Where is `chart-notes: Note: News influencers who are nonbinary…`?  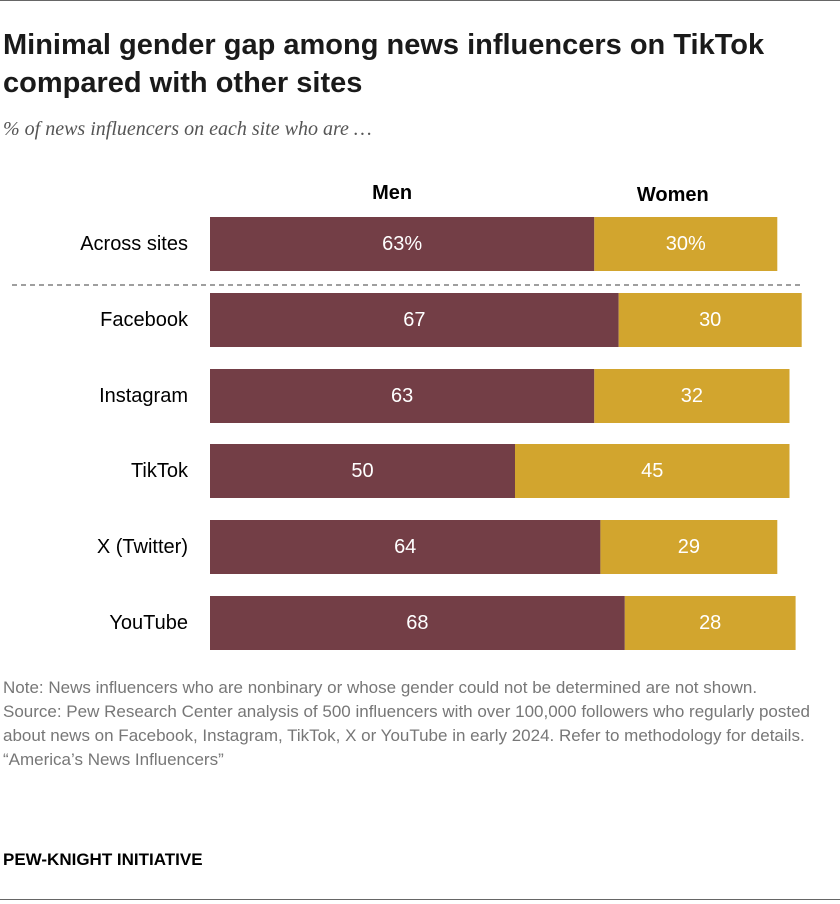
chart-notes: Note: News influencers who are nonbinary… is located at coordinates (419, 724).